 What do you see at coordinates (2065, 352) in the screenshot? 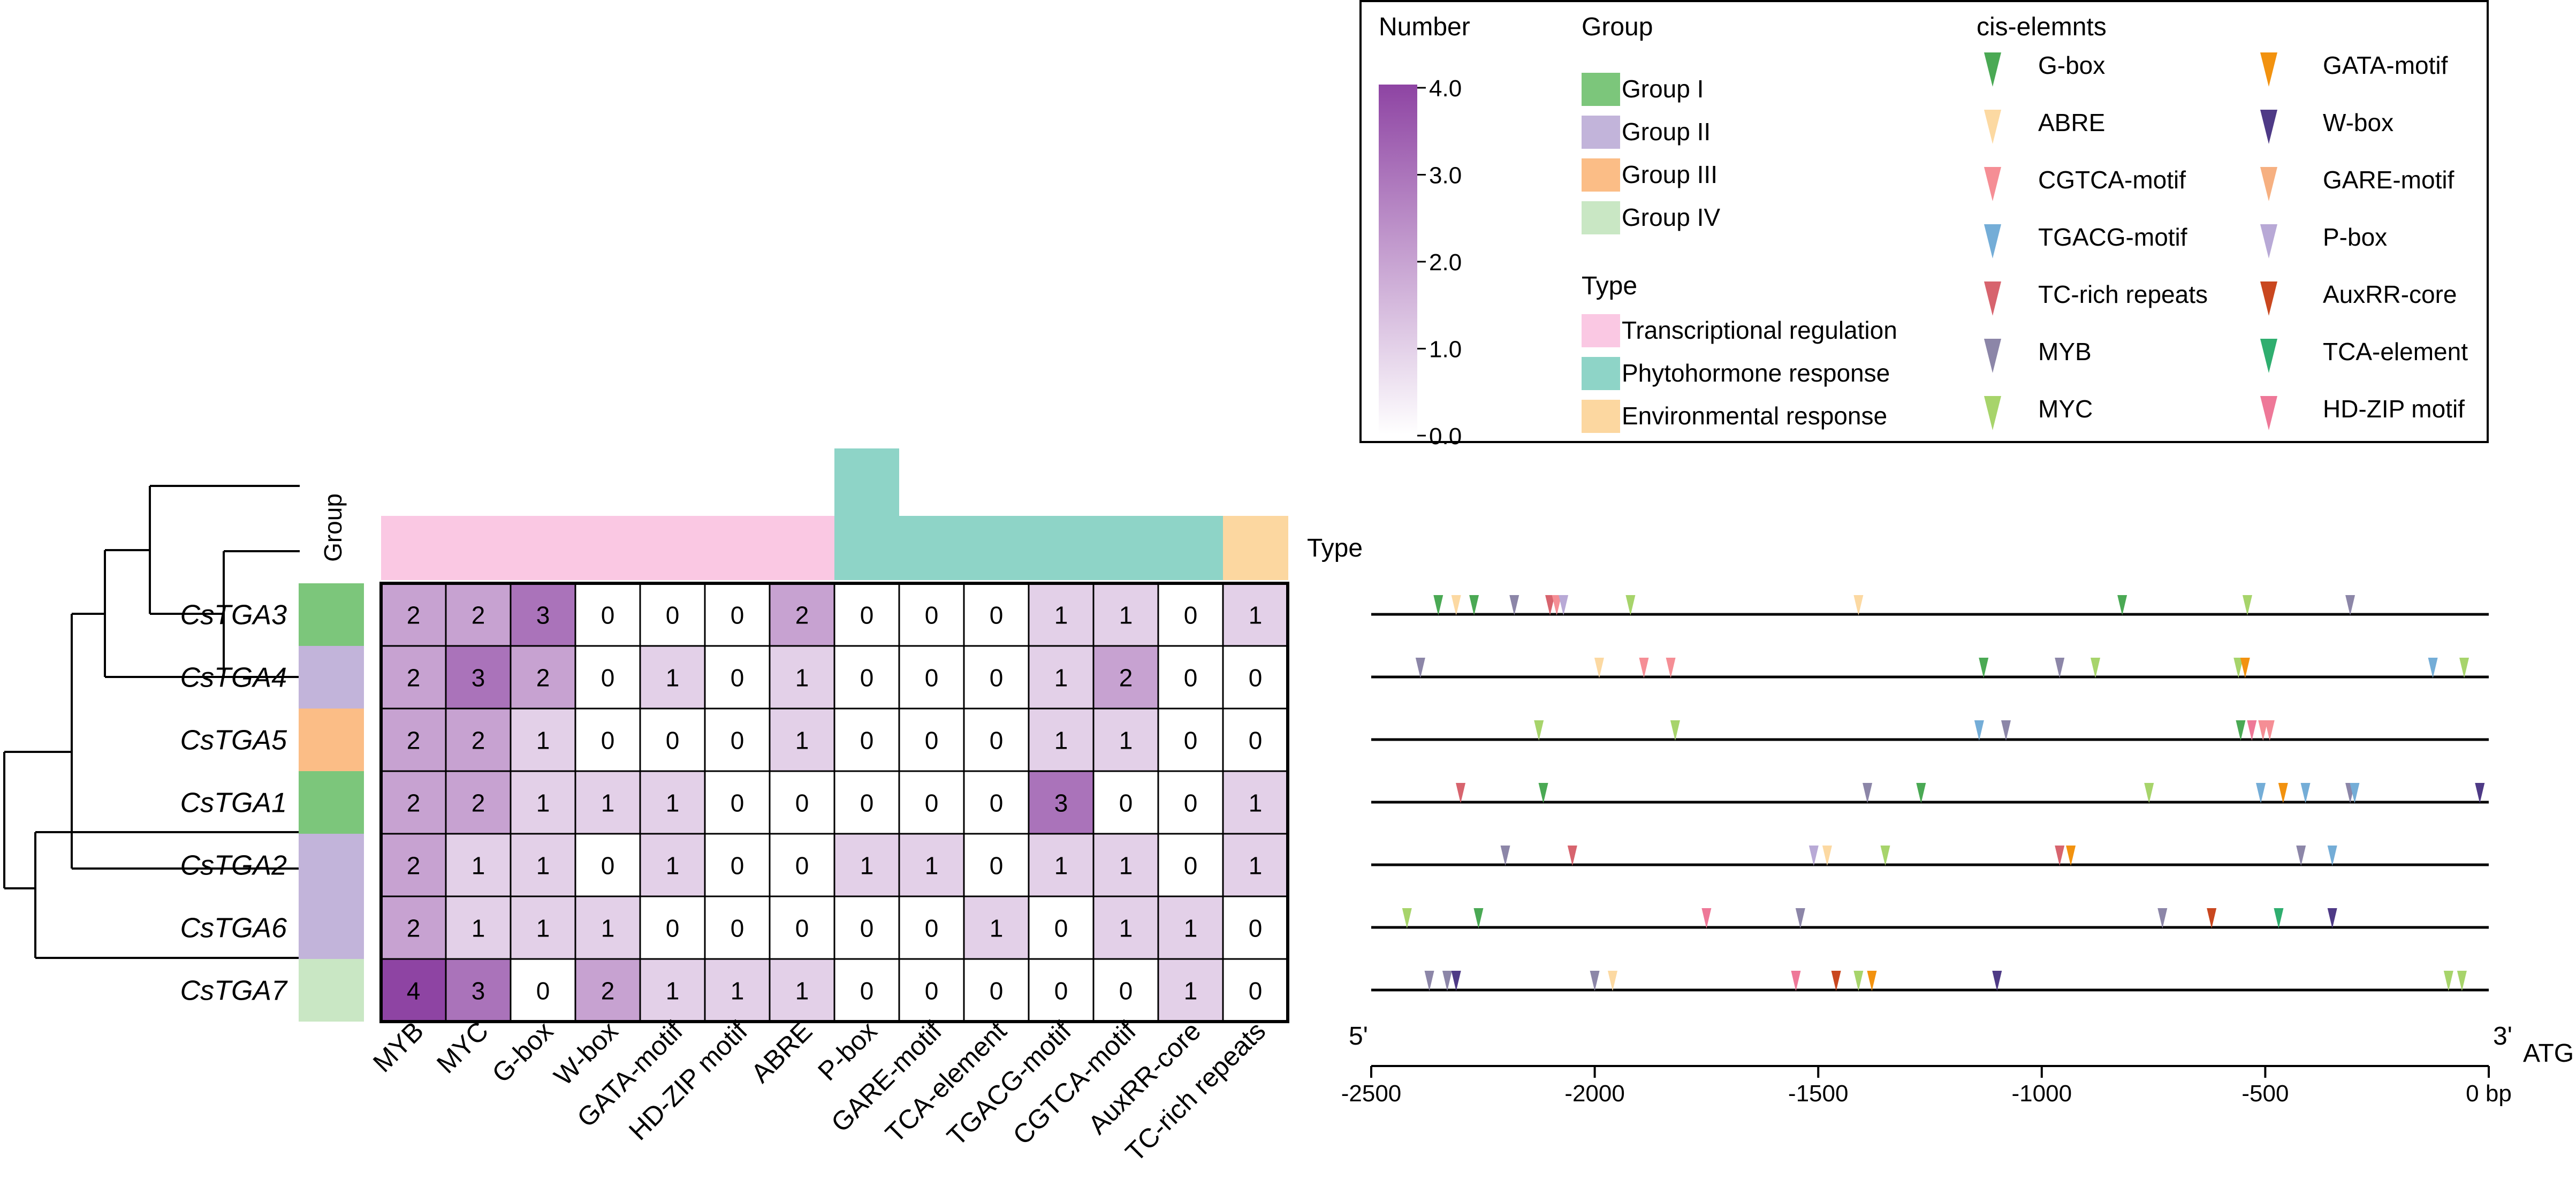
I see `cis-legend-label: MYB` at bounding box center [2065, 352].